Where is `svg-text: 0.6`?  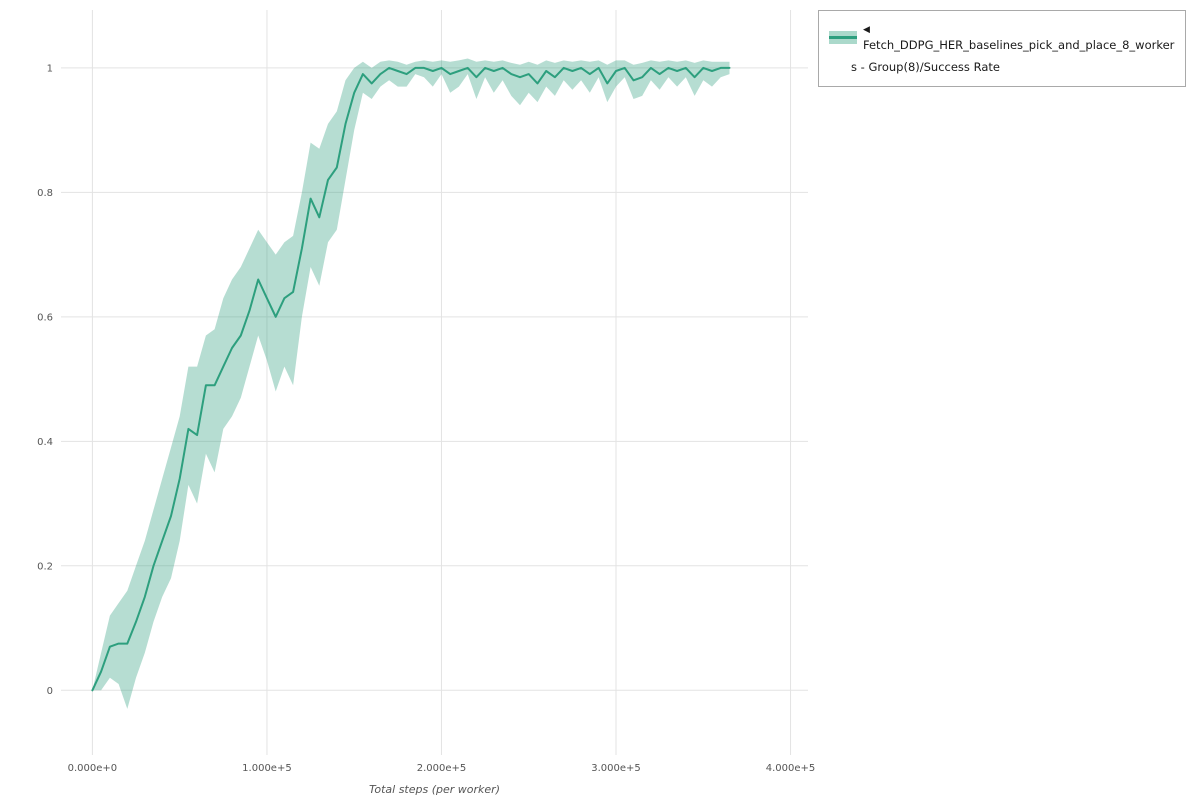 svg-text: 0.6 is located at coordinates (45, 317).